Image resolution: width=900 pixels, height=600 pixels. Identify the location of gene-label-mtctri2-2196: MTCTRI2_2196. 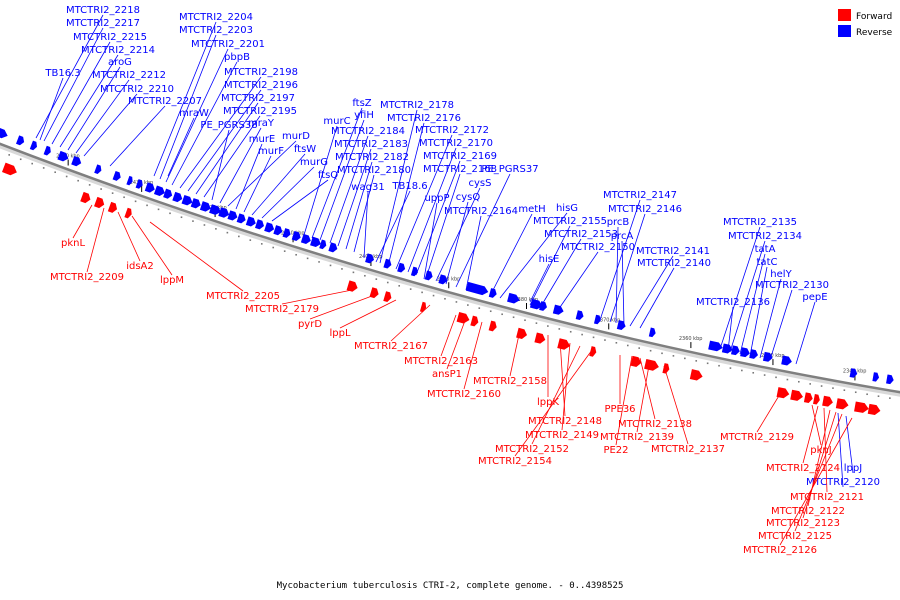
(261, 85).